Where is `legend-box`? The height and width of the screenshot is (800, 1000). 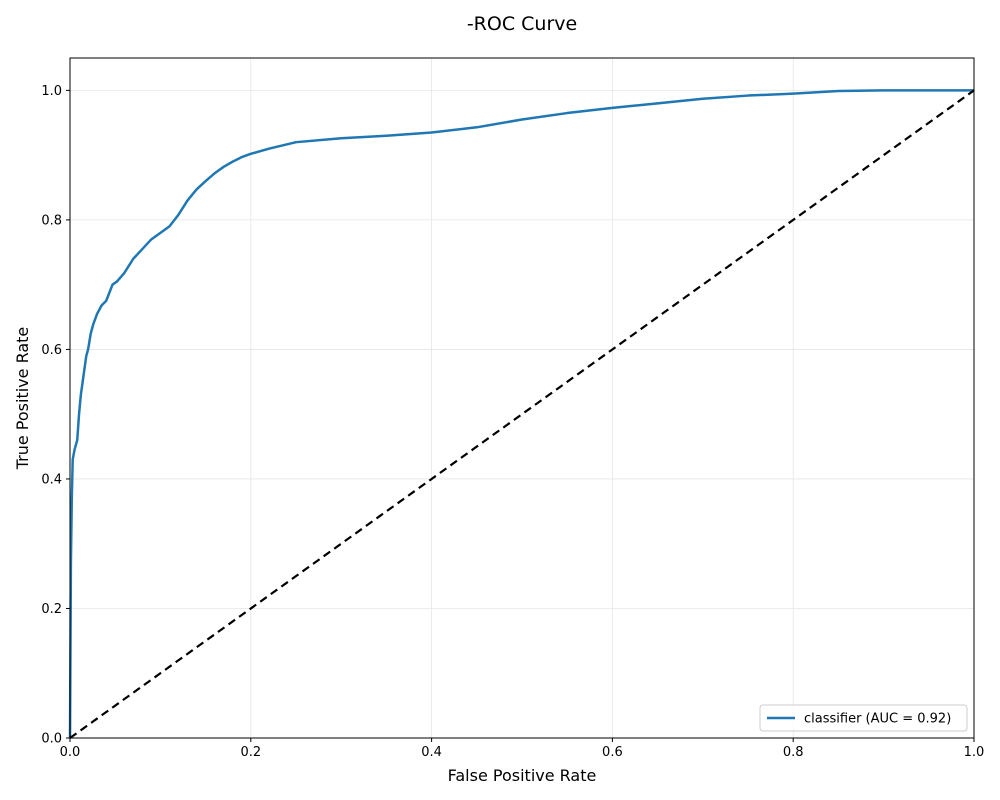 legend-box is located at coordinates (863, 718).